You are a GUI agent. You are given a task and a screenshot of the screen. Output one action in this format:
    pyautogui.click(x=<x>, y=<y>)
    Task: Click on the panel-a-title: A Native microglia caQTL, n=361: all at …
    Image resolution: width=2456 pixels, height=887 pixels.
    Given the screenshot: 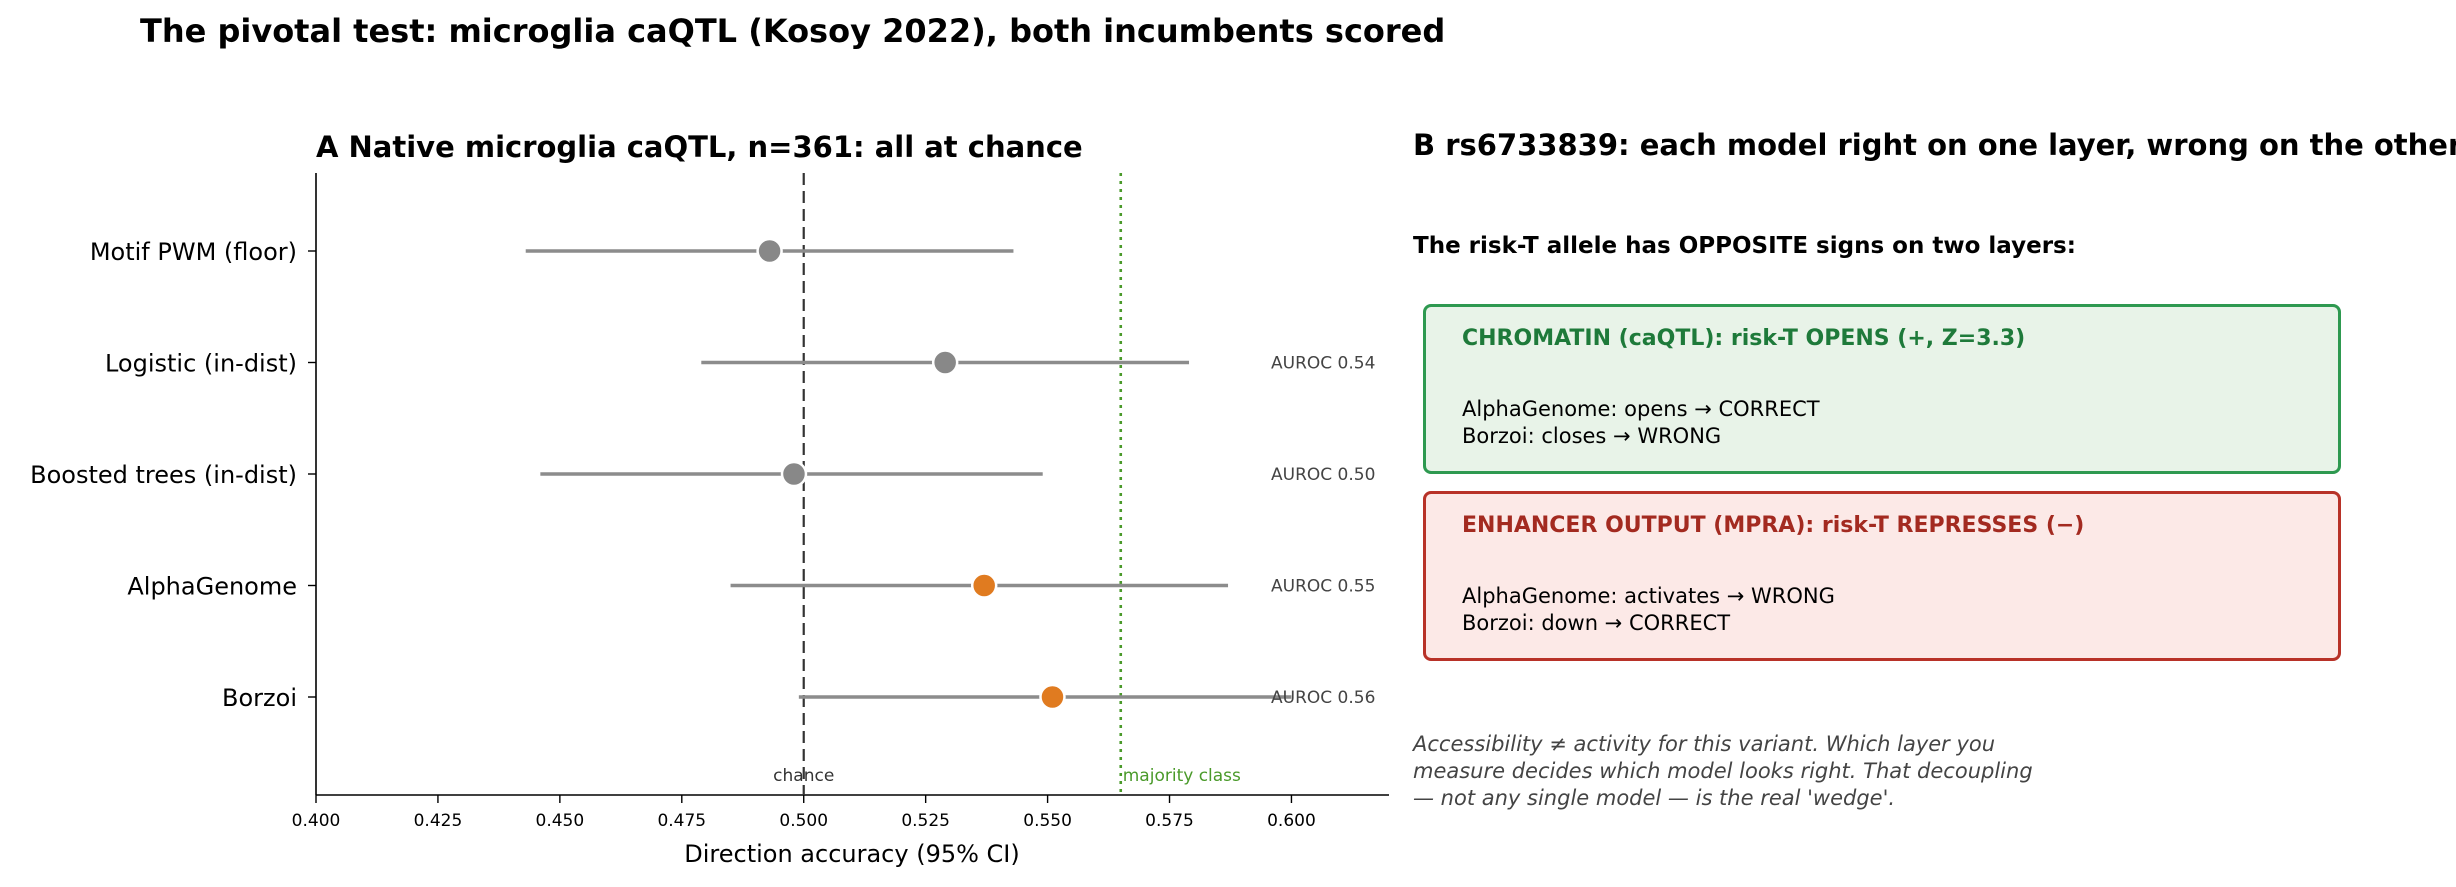 What is the action you would take?
    pyautogui.click(x=699, y=147)
    